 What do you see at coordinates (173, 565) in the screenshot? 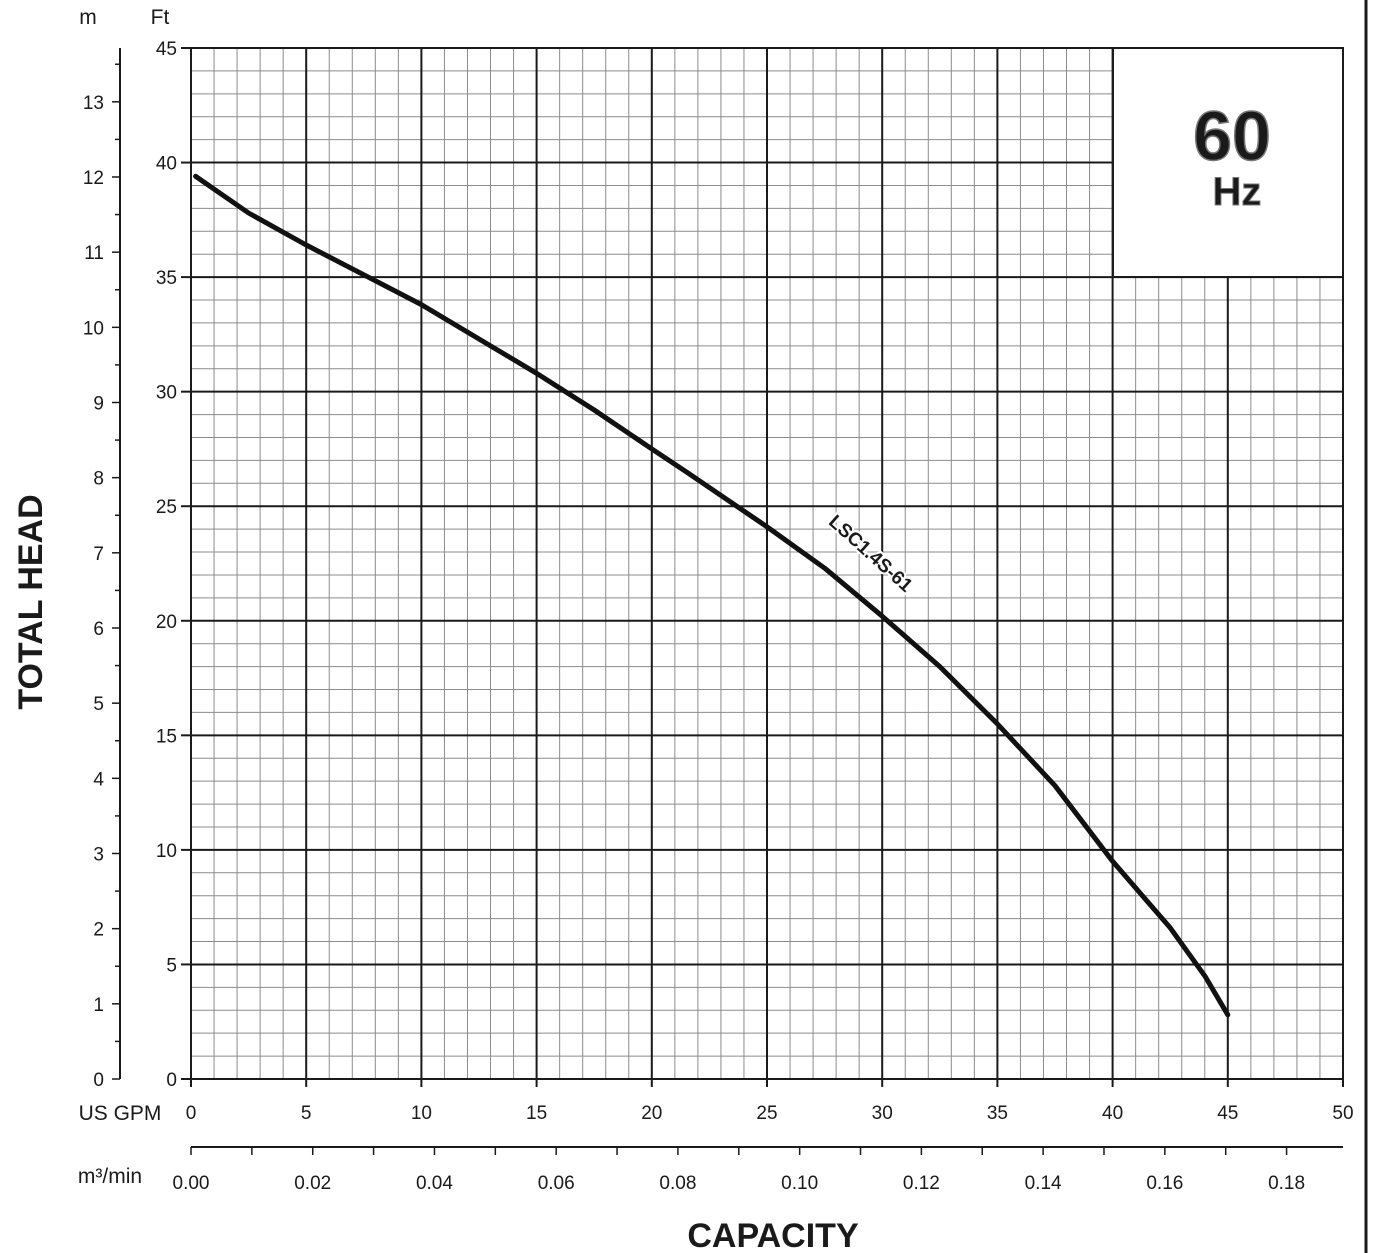
I see `y-axis-feet: 0 5 10 15 20 25 30 35 40 45` at bounding box center [173, 565].